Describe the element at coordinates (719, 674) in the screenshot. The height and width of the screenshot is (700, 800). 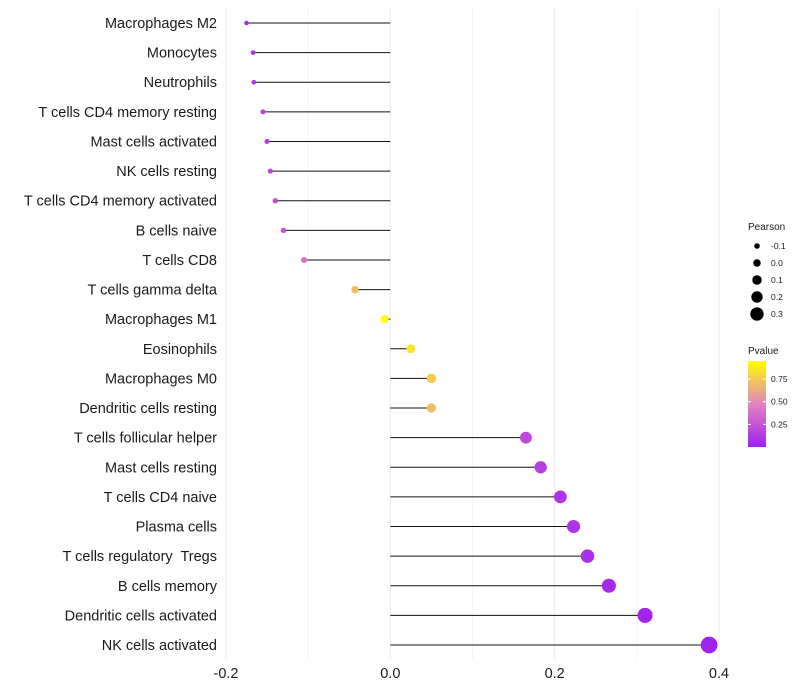
I see `x-tick-label: 0.4` at that location.